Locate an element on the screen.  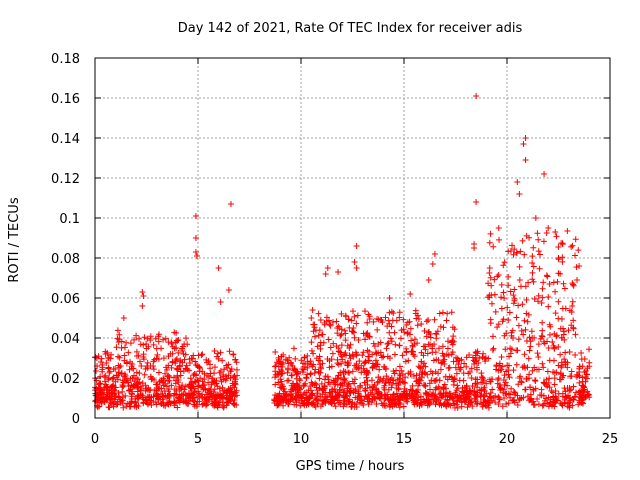
y-tick-label: 0 is located at coordinates (76, 419).